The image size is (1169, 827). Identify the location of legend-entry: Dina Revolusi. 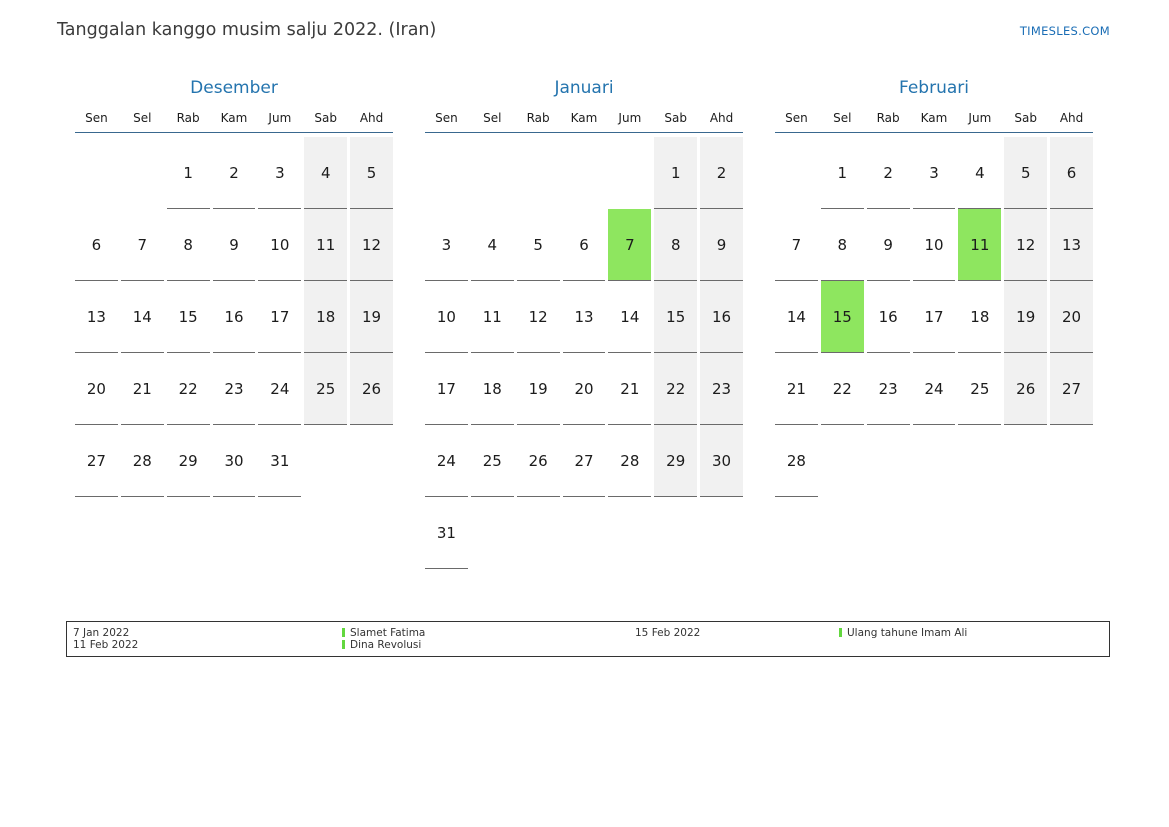
(383, 645).